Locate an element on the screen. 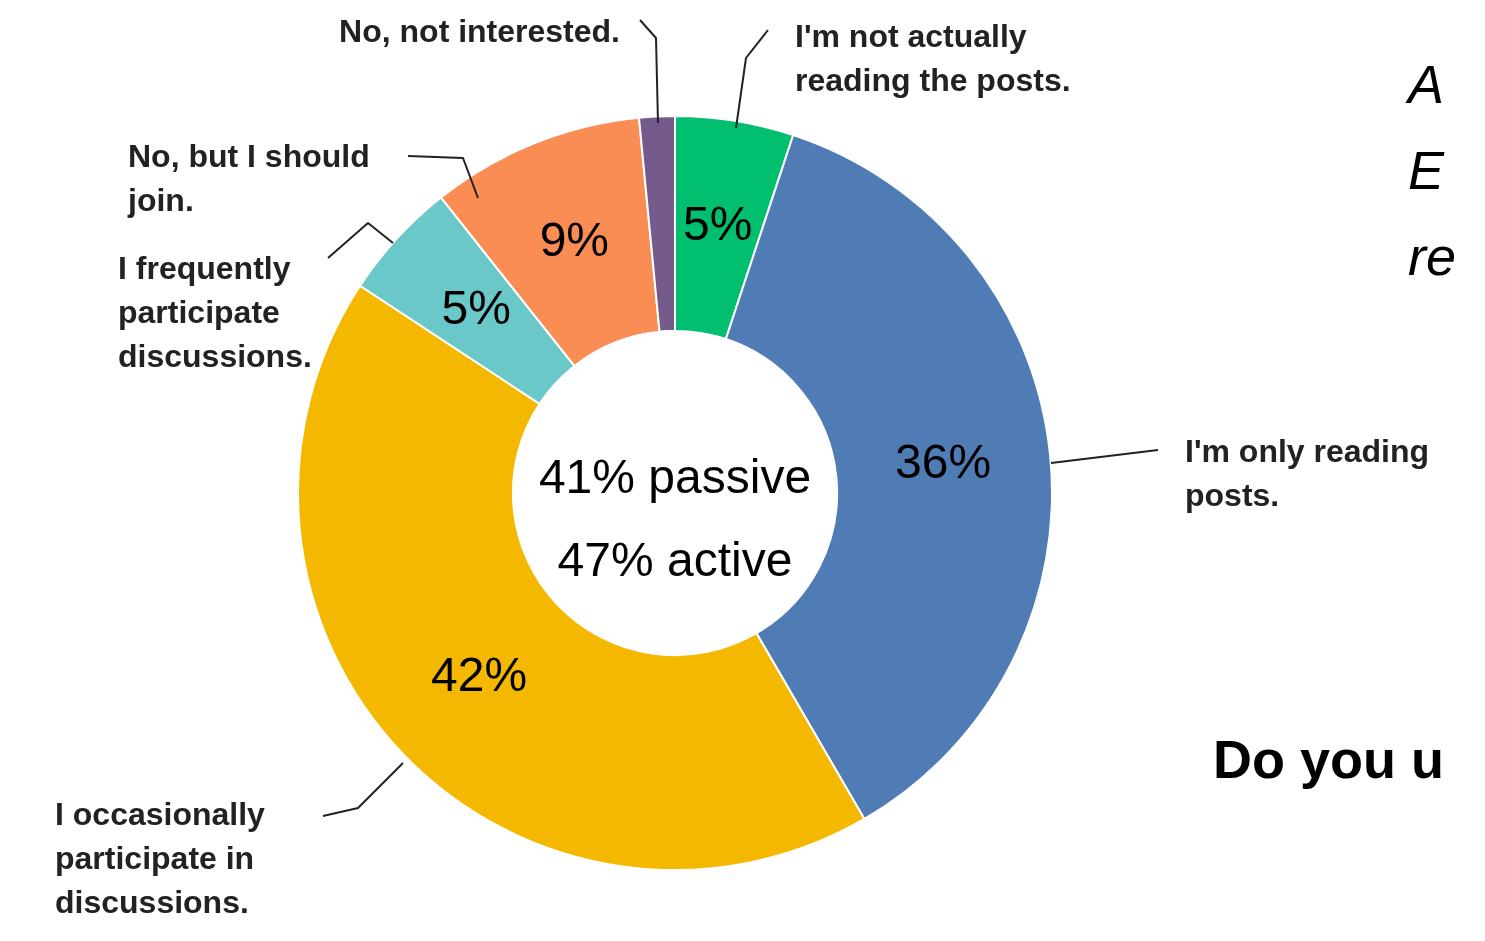 The height and width of the screenshot is (941, 1485). slice-label: I occasionally participate in discussions. is located at coordinates (160, 857).